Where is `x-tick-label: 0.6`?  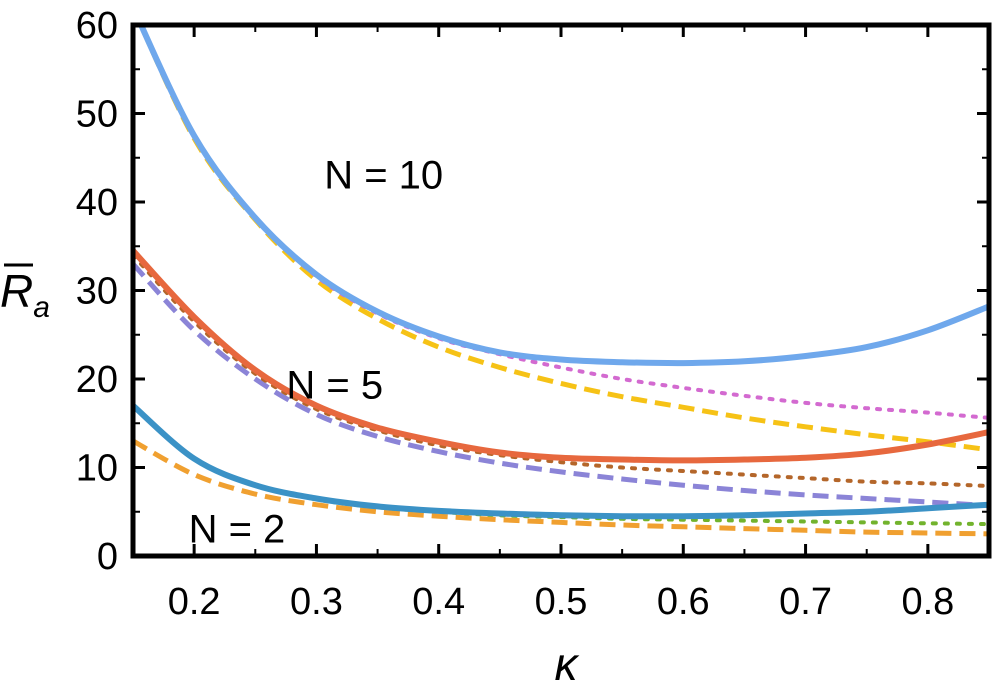 x-tick-label: 0.6 is located at coordinates (683, 602).